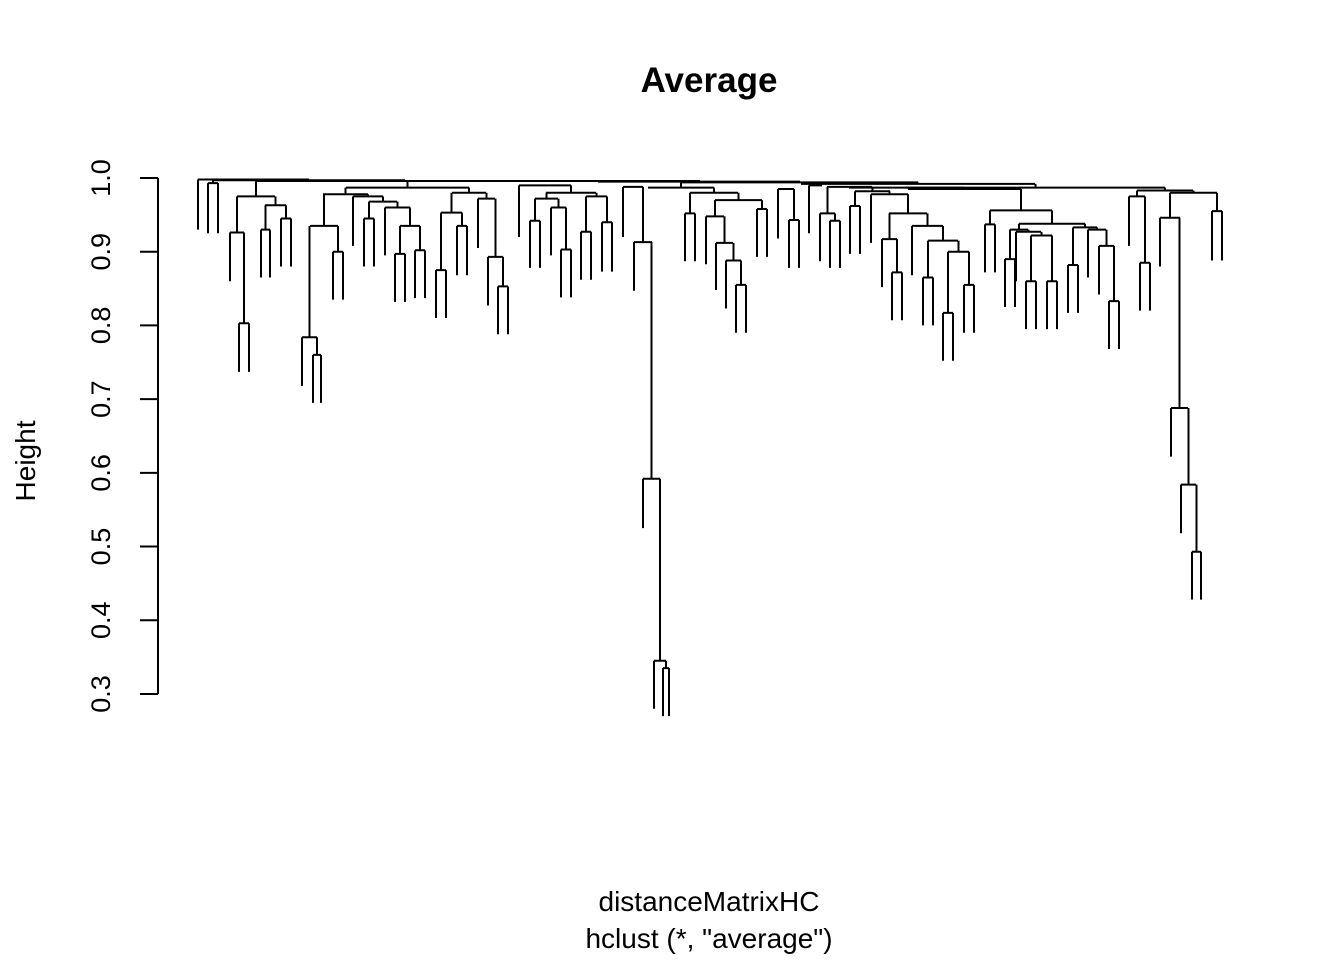 The height and width of the screenshot is (960, 1344). What do you see at coordinates (101, 547) in the screenshot?
I see `y-tick-label: 0.5` at bounding box center [101, 547].